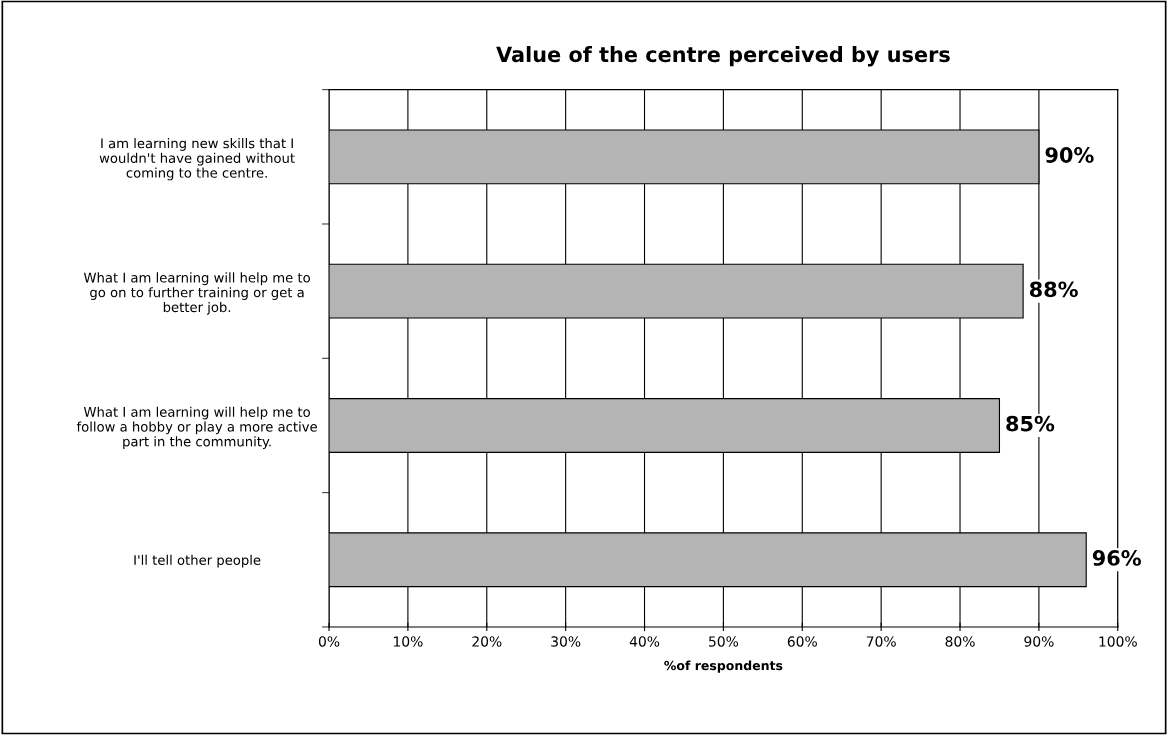  I want to click on x-axis-title: %of respondents, so click(723, 666).